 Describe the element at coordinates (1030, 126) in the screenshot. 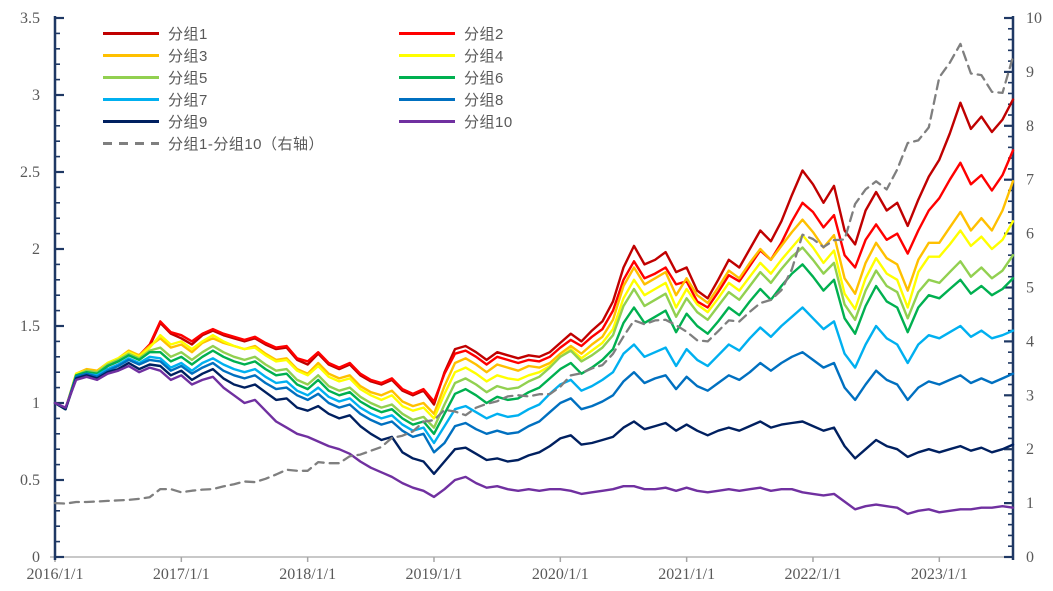

I see `right-axis-label: 8` at that location.